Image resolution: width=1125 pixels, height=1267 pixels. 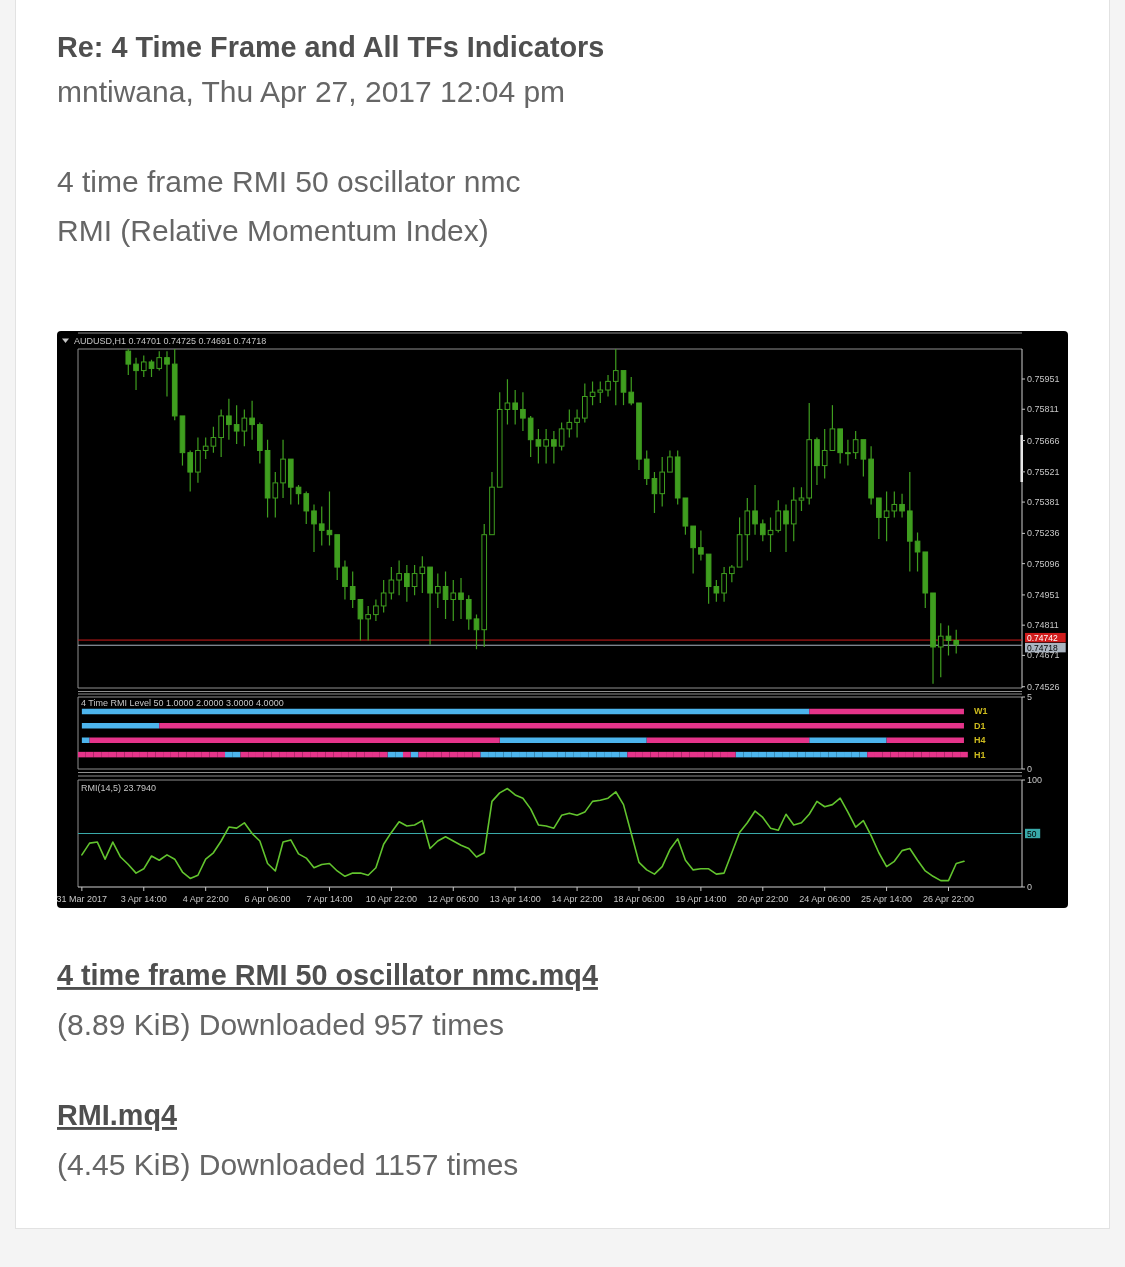 What do you see at coordinates (980, 711) in the screenshot?
I see `series-label: W1` at bounding box center [980, 711].